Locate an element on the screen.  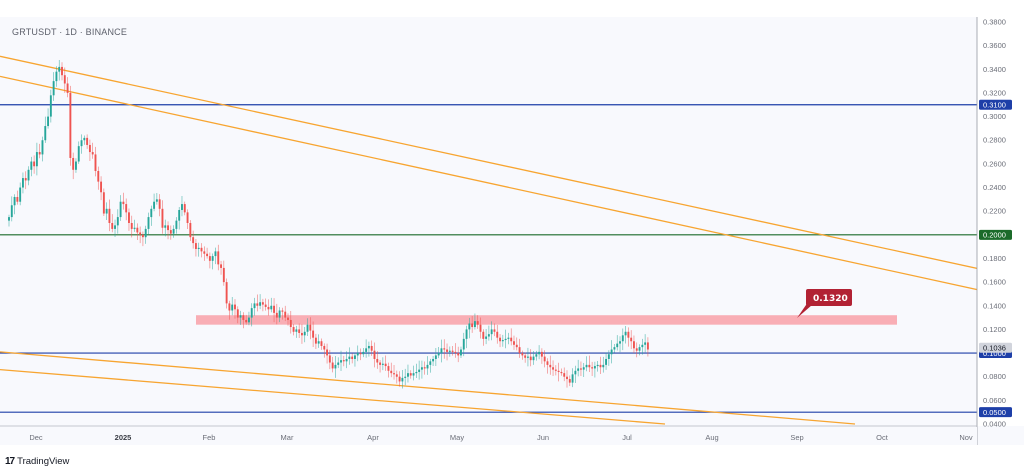
tradingview-logo-icon: 17 is located at coordinates (10, 461).